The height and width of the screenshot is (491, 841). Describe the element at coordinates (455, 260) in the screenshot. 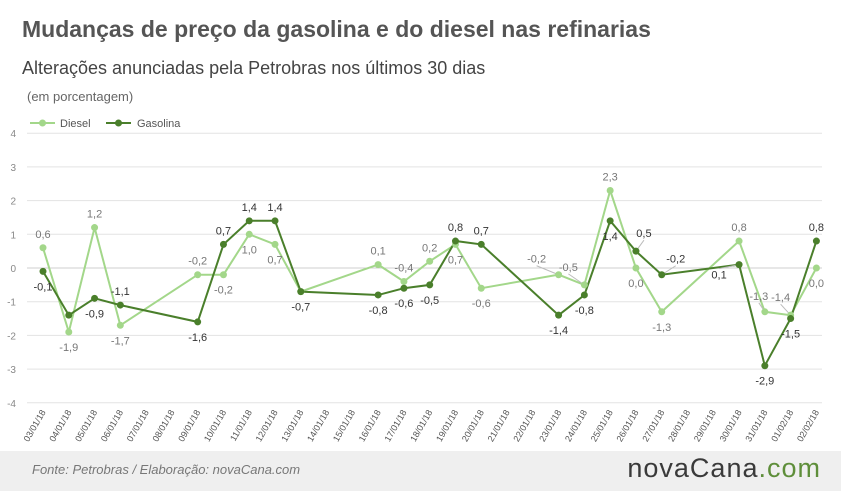

I see `data-label-diesel: 0,7` at that location.